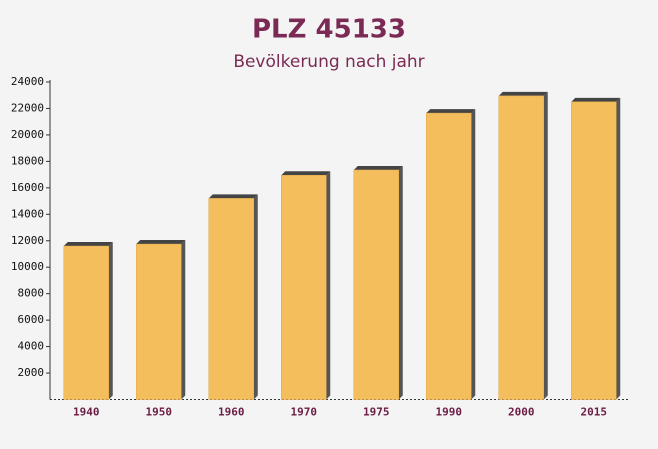  What do you see at coordinates (27, 213) in the screenshot?
I see `y-tick-label: 14000` at bounding box center [27, 213].